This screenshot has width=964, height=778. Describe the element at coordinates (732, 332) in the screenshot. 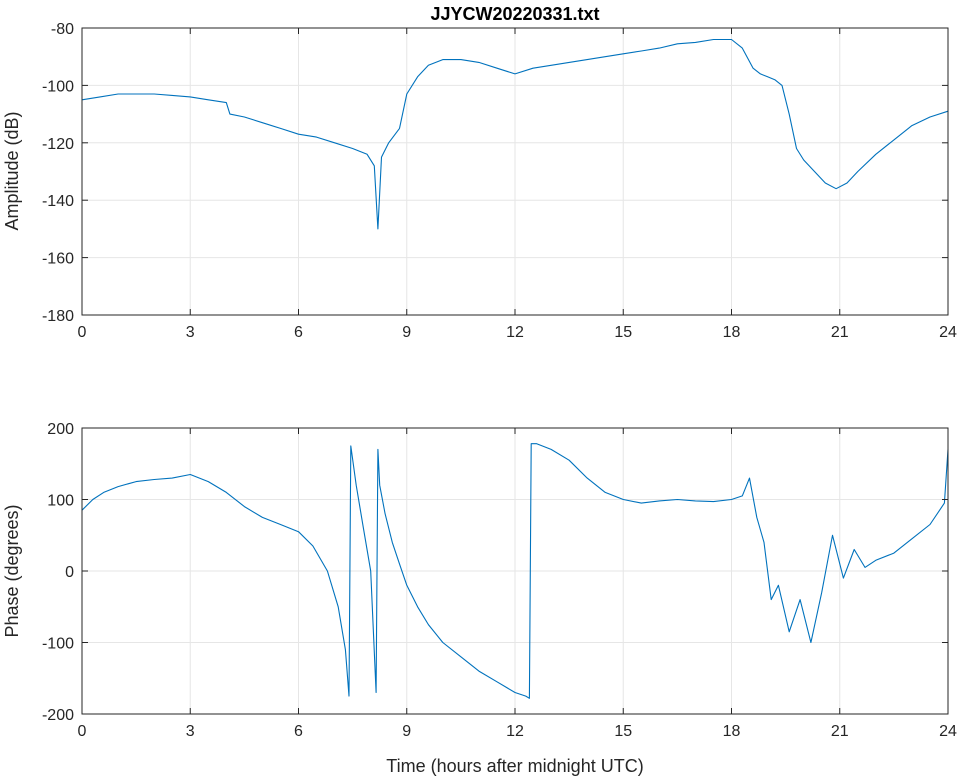

I see `amplitude-x-tick-label: 18` at that location.